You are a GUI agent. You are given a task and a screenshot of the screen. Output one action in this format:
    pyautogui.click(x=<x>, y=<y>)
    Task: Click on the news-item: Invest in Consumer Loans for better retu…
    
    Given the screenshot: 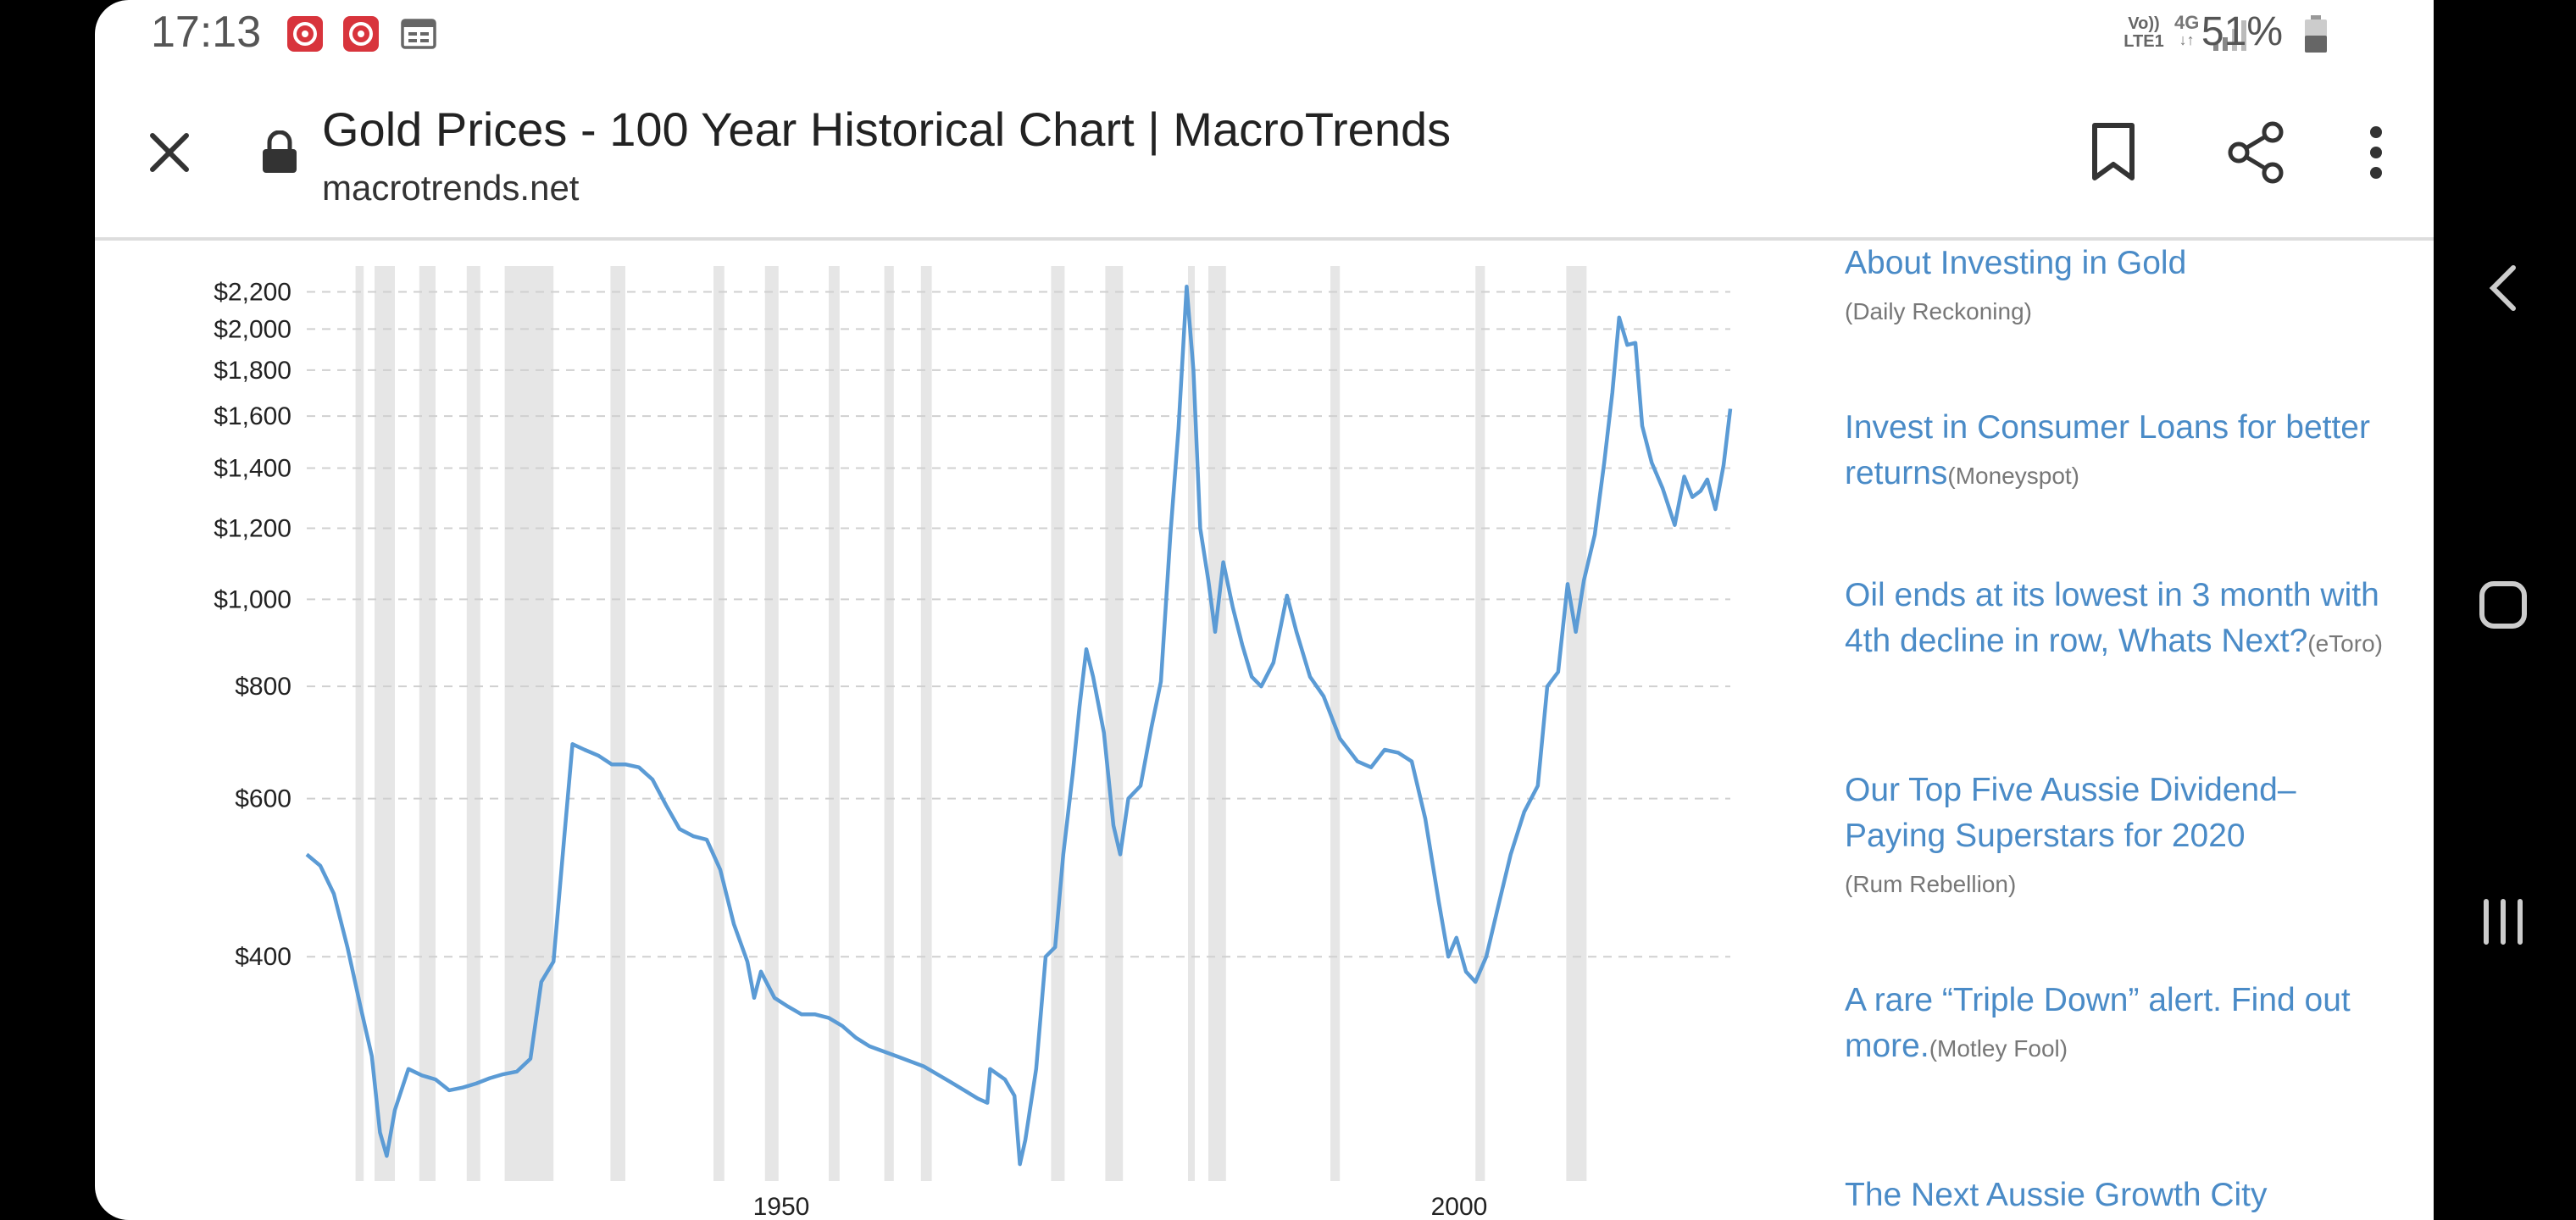 What is the action you would take?
    pyautogui.click(x=2116, y=452)
    